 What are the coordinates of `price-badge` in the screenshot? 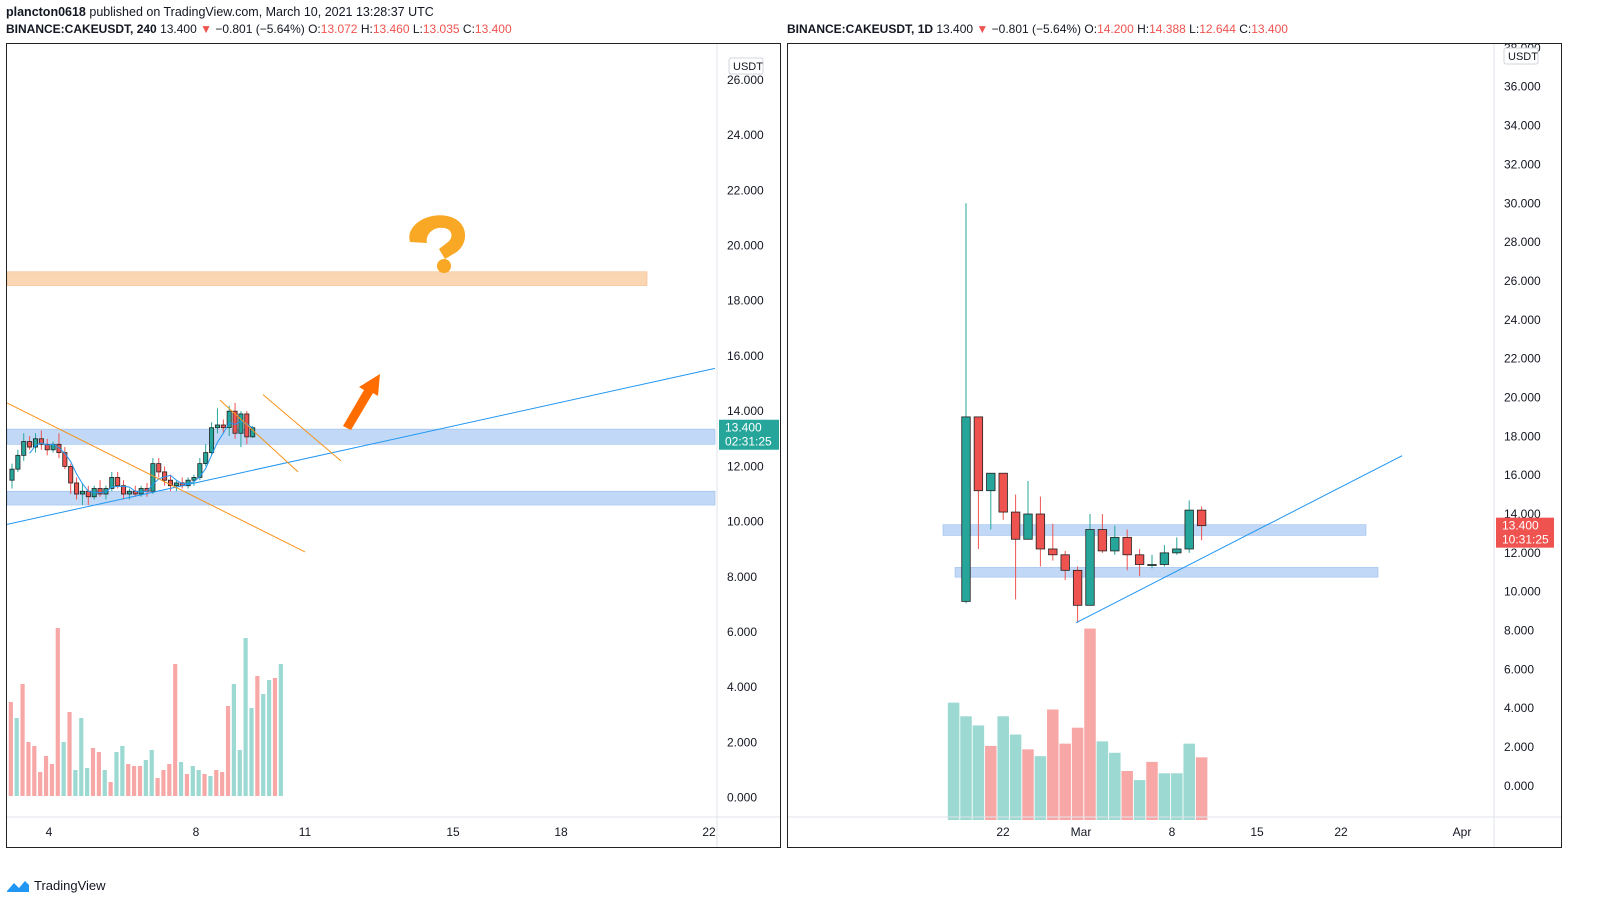 It's located at (749, 434).